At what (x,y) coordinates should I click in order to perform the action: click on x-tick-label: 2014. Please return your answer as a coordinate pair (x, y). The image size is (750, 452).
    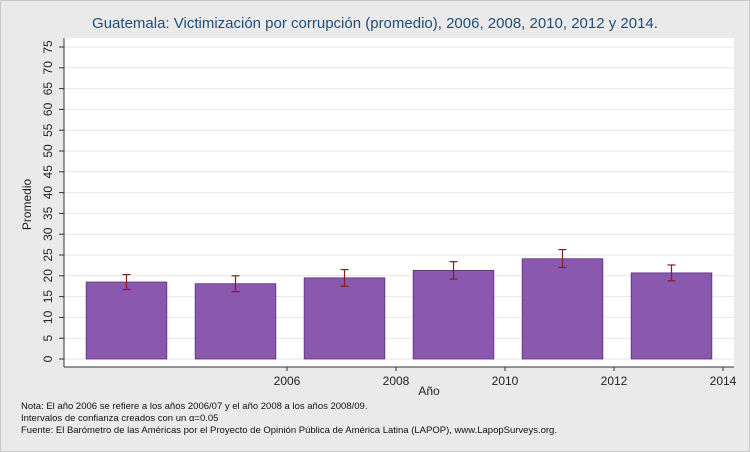
    Looking at the image, I should click on (723, 381).